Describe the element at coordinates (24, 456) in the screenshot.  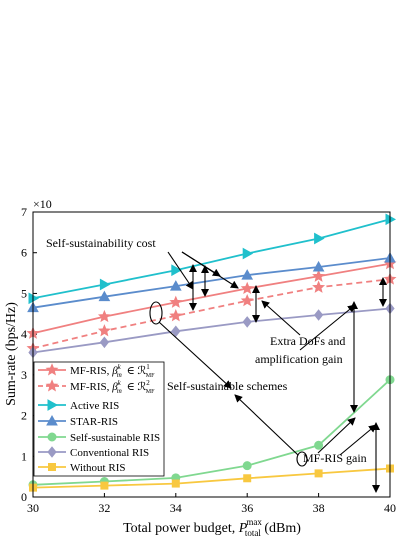
I see `y-tick-label: 1` at that location.